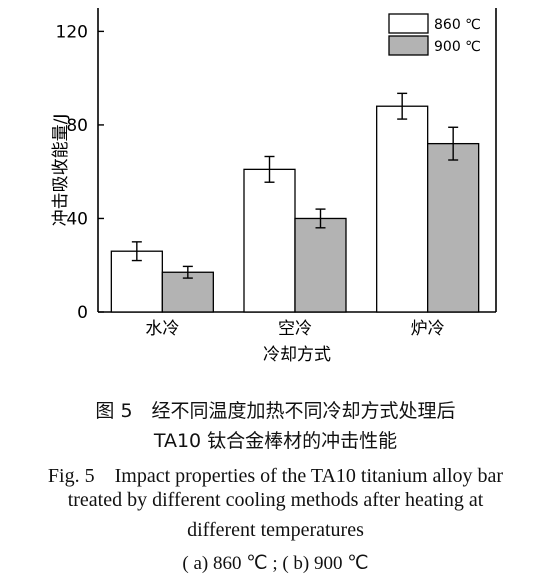 The width and height of the screenshot is (551, 586). What do you see at coordinates (275, 530) in the screenshot?
I see `caption-en-line3: different temperatures` at bounding box center [275, 530].